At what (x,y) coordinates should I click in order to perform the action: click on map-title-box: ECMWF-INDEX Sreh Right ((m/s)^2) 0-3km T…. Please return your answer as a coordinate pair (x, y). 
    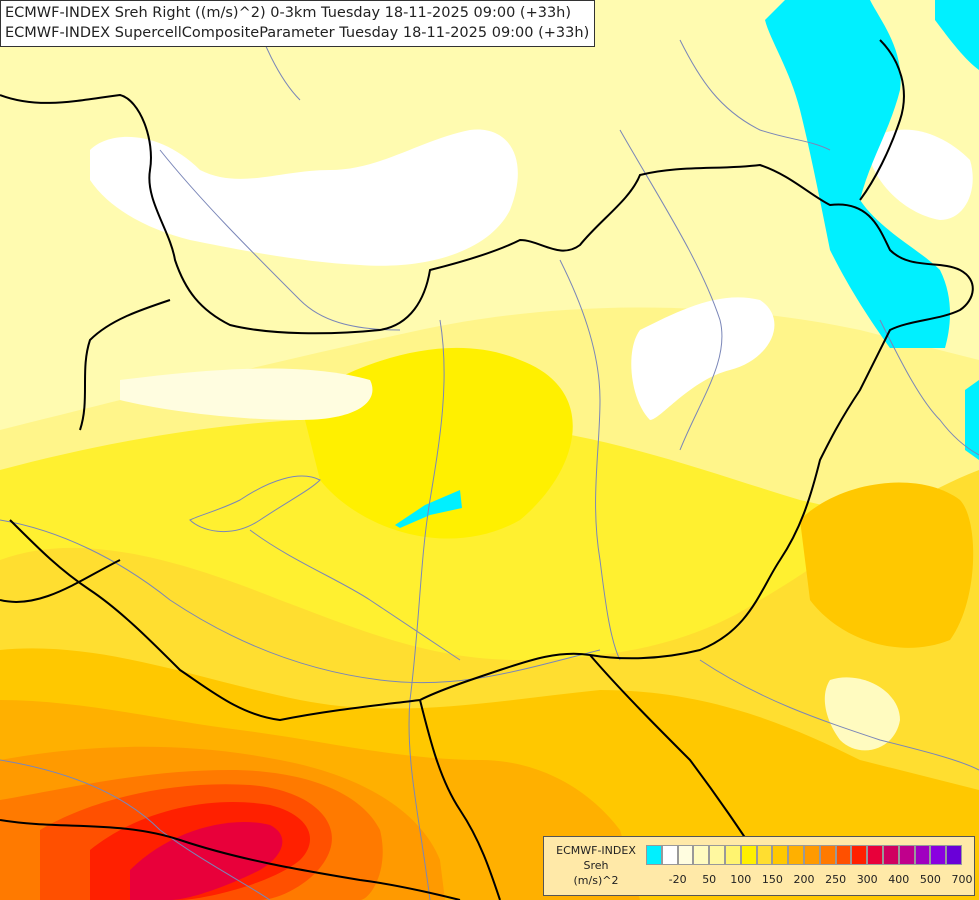
    Looking at the image, I should click on (298, 23).